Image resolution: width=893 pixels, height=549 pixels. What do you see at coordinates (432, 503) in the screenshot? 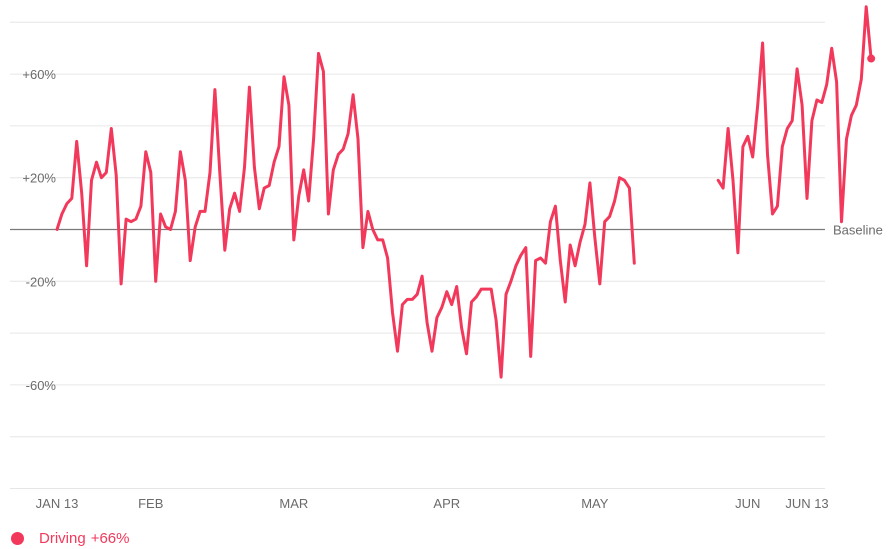
I see `x-axis-ticks: JAN 13 FEB MAR APR MAY JUN JUN 13` at bounding box center [432, 503].